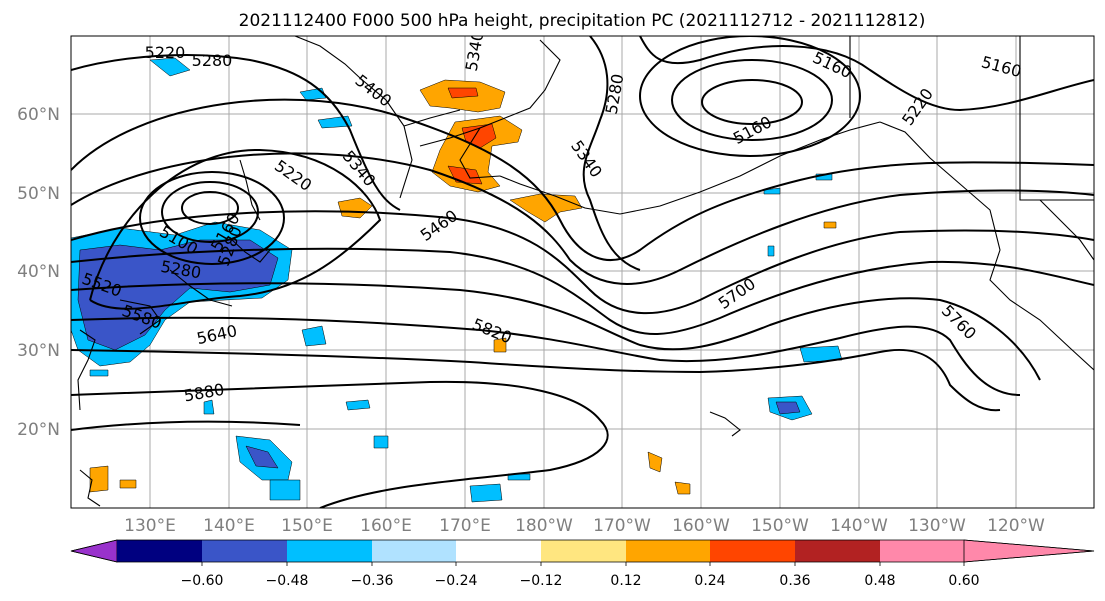 This screenshot has width=1105, height=601. What do you see at coordinates (622, 526) in the screenshot?
I see `lon-label: 170°W` at bounding box center [622, 526].